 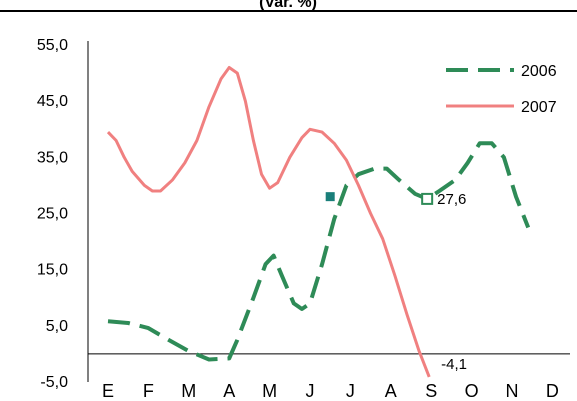 I want to click on y-tick-label: 5,0, so click(x=57, y=326).